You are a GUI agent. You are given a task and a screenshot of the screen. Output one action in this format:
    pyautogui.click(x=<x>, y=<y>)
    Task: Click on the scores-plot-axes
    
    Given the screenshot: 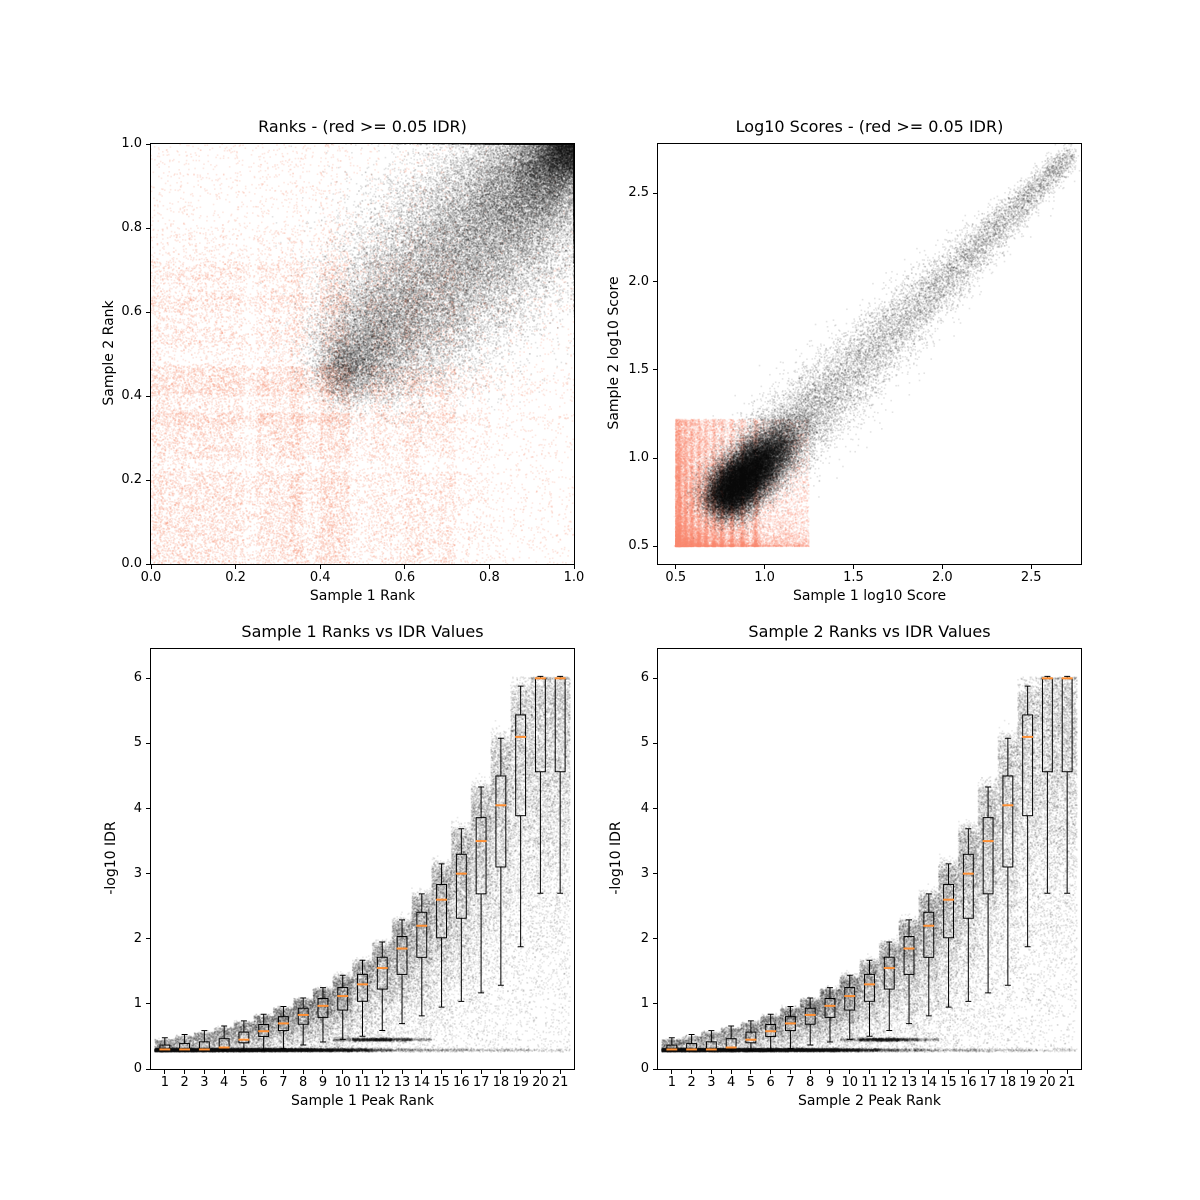 What is the action you would take?
    pyautogui.click(x=869, y=354)
    